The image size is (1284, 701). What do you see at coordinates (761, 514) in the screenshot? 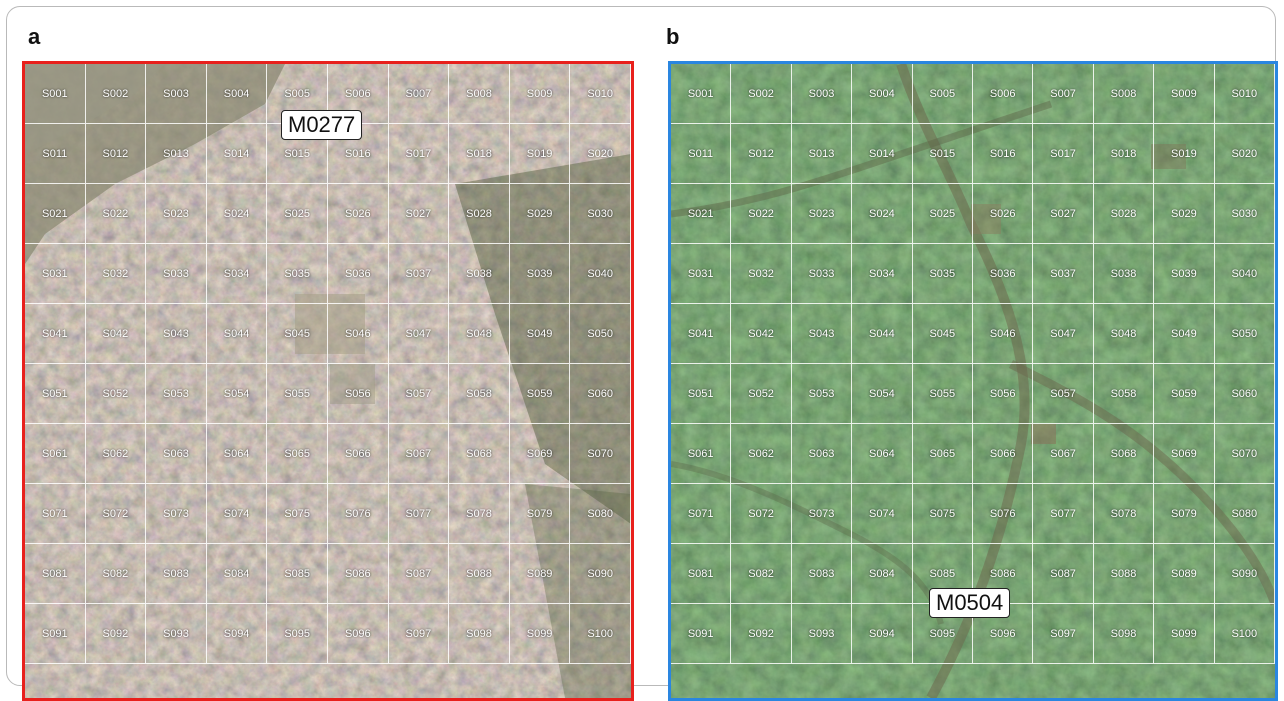
I see `grid-cell: S072` at bounding box center [761, 514].